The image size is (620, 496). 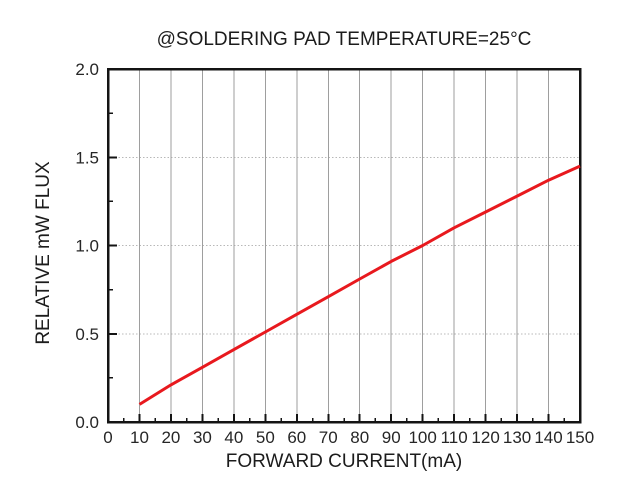 I want to click on x-tick-label: 80, so click(x=359, y=437).